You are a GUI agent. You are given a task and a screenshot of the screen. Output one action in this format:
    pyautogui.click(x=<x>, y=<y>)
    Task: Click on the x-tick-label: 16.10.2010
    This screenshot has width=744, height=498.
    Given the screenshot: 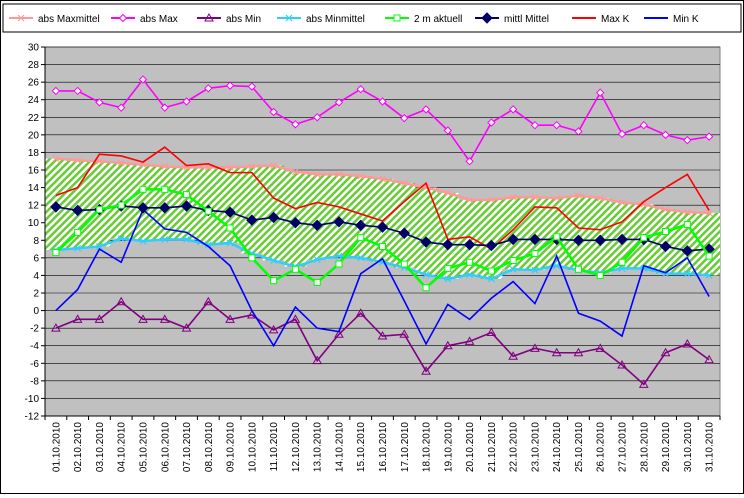 What is the action you would take?
    pyautogui.click(x=383, y=447)
    